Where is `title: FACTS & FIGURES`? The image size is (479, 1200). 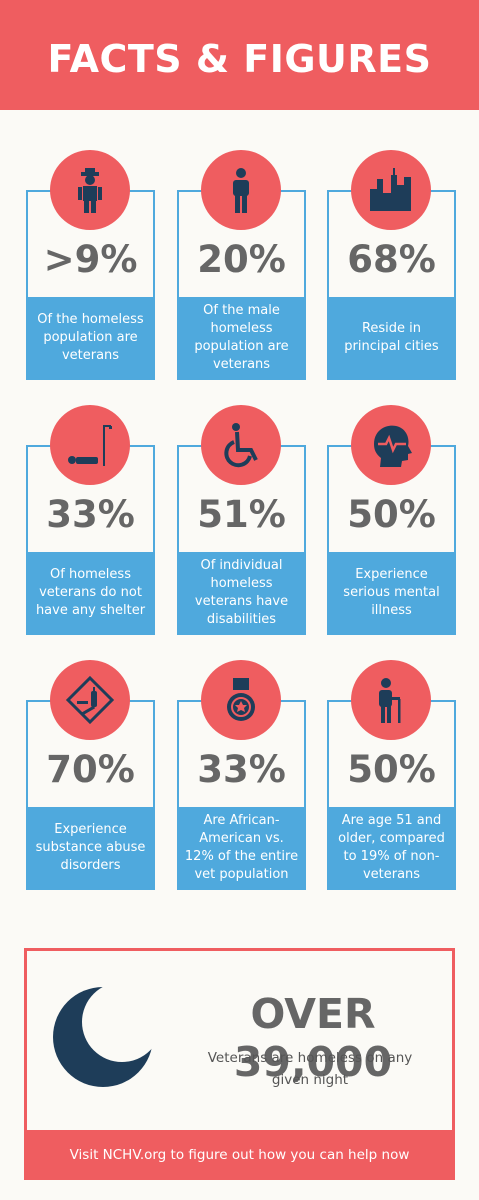 title: FACTS & FIGURES is located at coordinates (239, 55).